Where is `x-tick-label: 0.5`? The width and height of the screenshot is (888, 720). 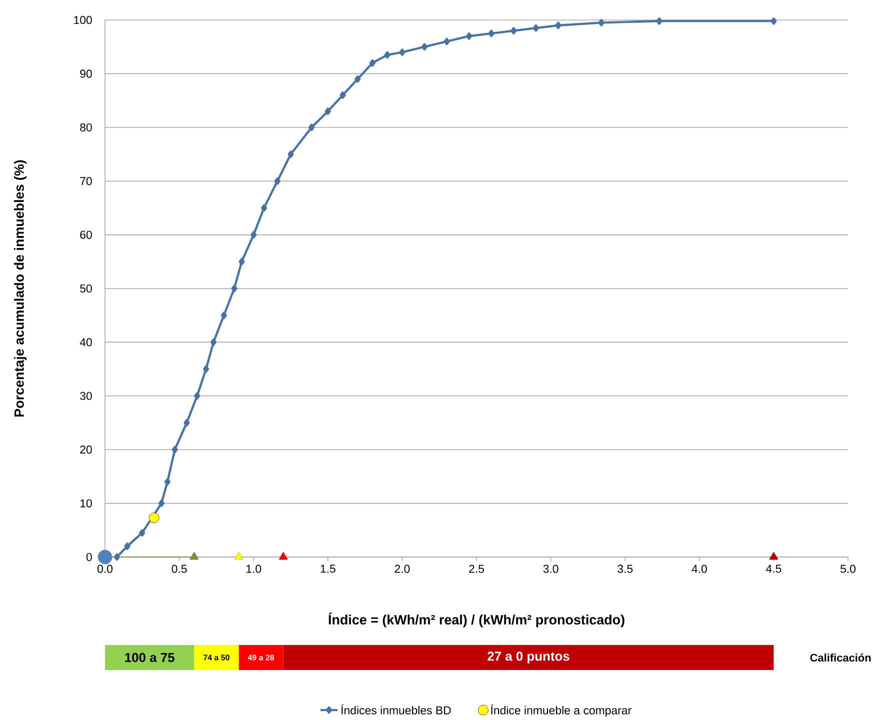
x-tick-label: 0.5 is located at coordinates (179, 568).